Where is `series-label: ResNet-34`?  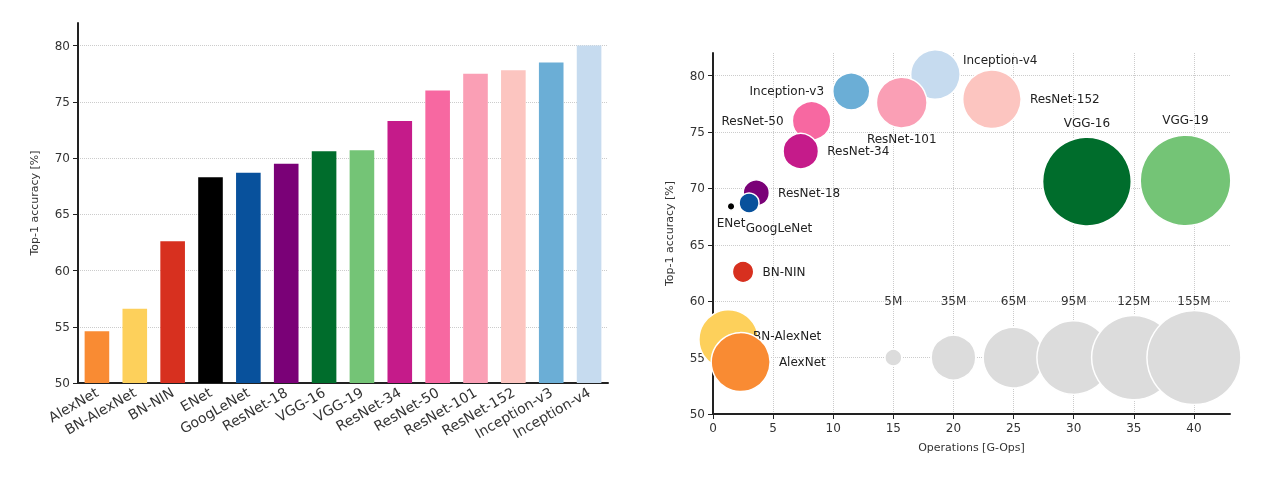 series-label: ResNet-34 is located at coordinates (858, 151).